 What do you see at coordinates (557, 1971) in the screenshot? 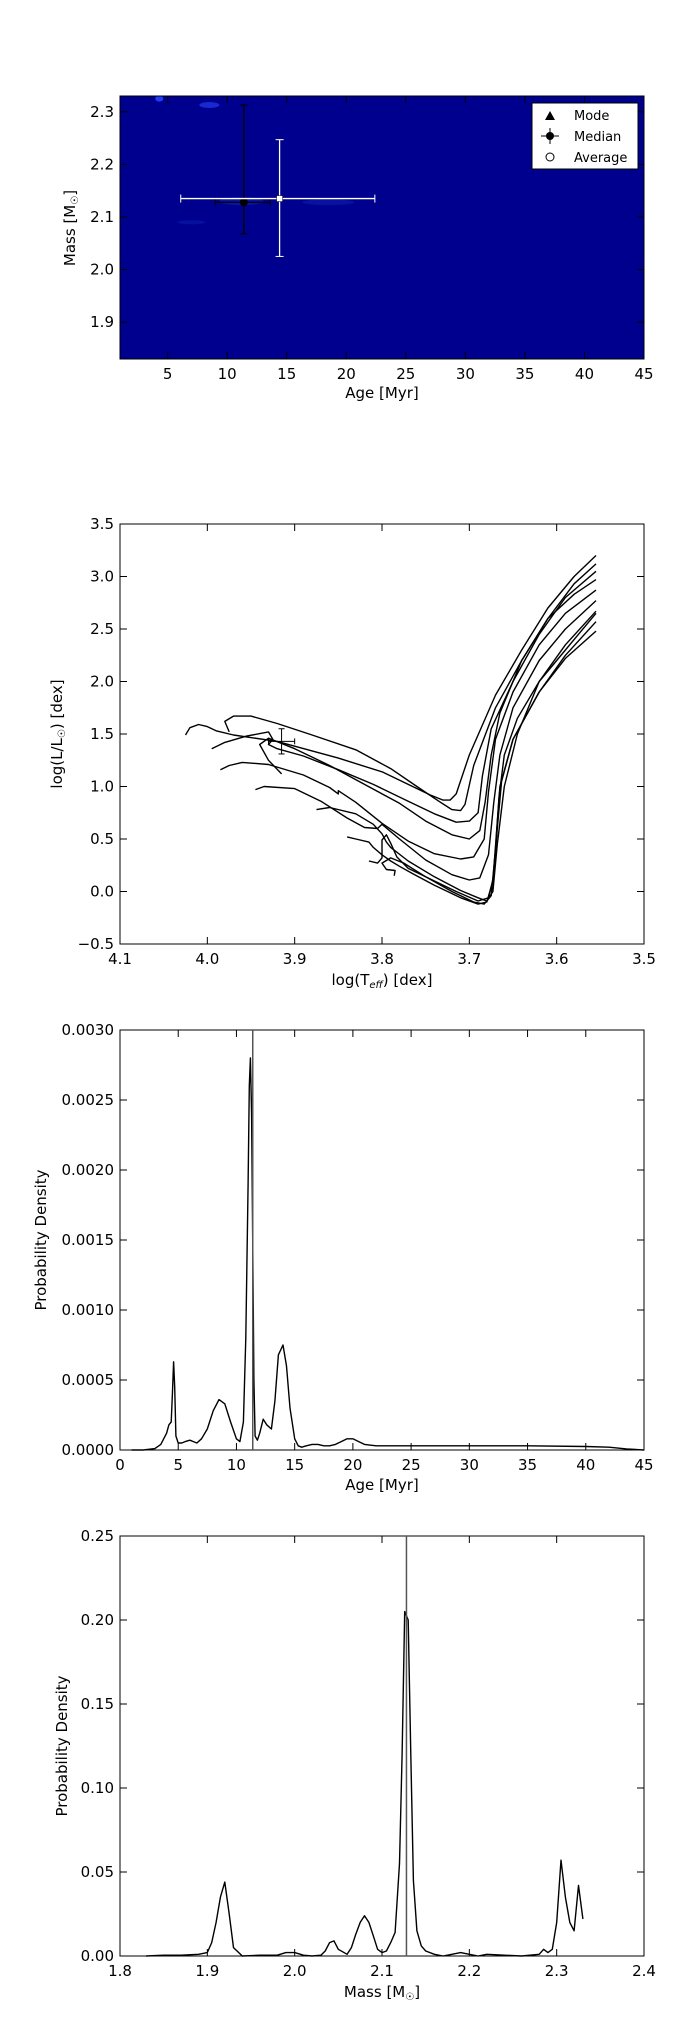
I see `x-tick-label: 2.3` at bounding box center [557, 1971].